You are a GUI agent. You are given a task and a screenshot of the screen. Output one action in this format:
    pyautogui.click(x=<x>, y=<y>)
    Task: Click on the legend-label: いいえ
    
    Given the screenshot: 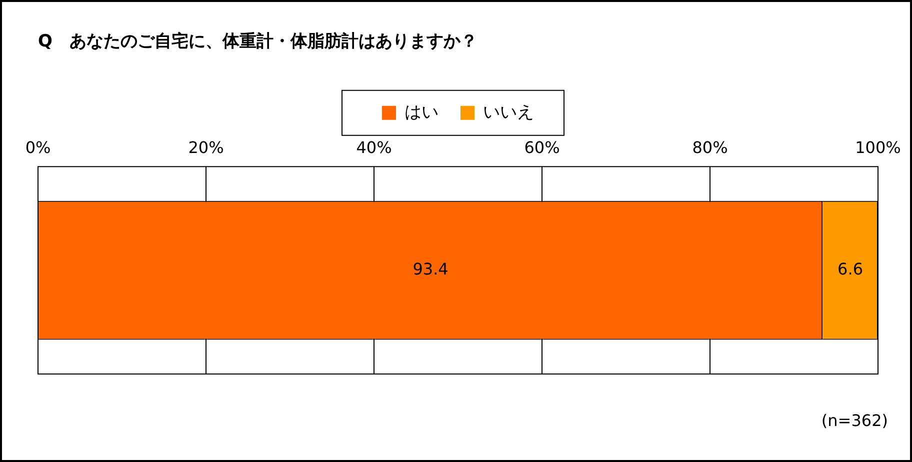 What is the action you would take?
    pyautogui.click(x=508, y=112)
    